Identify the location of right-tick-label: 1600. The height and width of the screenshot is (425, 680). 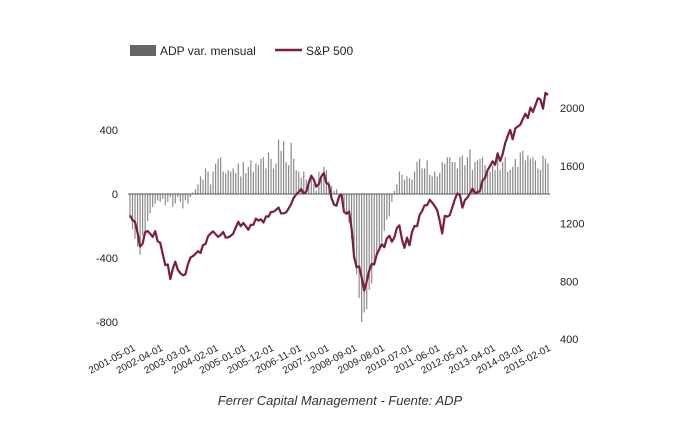
(572, 167).